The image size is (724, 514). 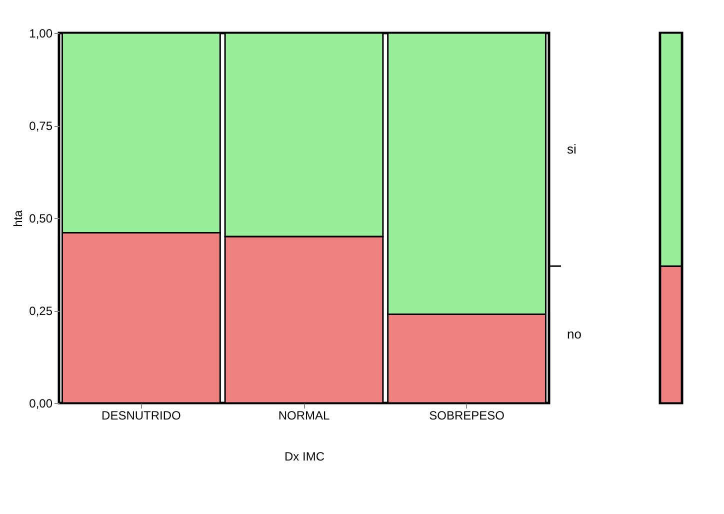 What do you see at coordinates (304, 457) in the screenshot?
I see `x-axis-title: Dx IMC` at bounding box center [304, 457].